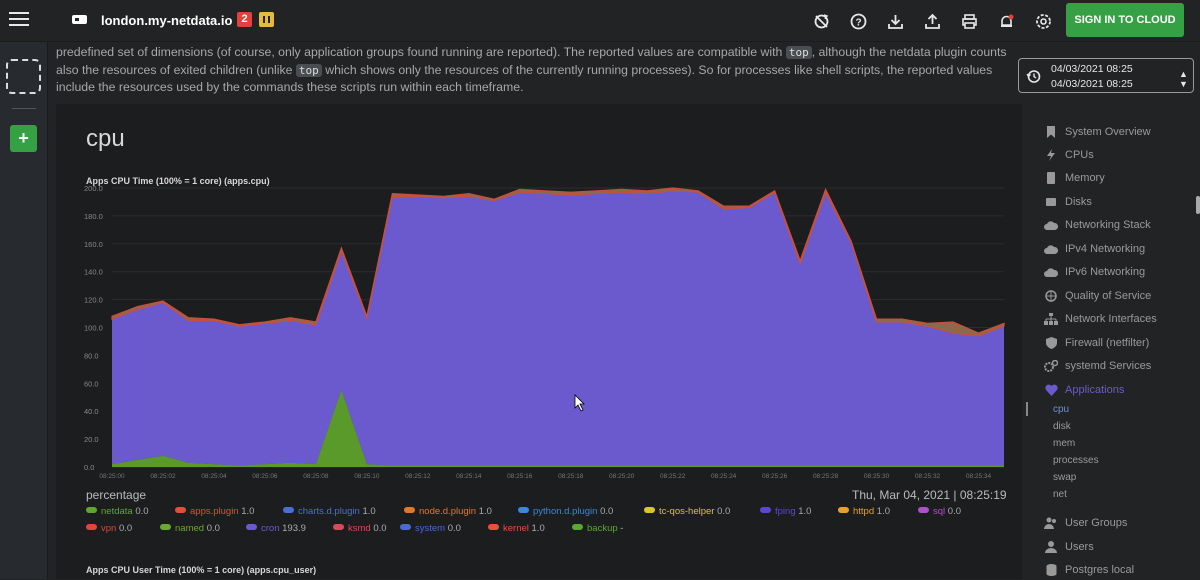 Image resolution: width=1200 pixels, height=580 pixels. Describe the element at coordinates (469, 476) in the screenshot. I see `x-tick-label: 08:25:14` at that location.